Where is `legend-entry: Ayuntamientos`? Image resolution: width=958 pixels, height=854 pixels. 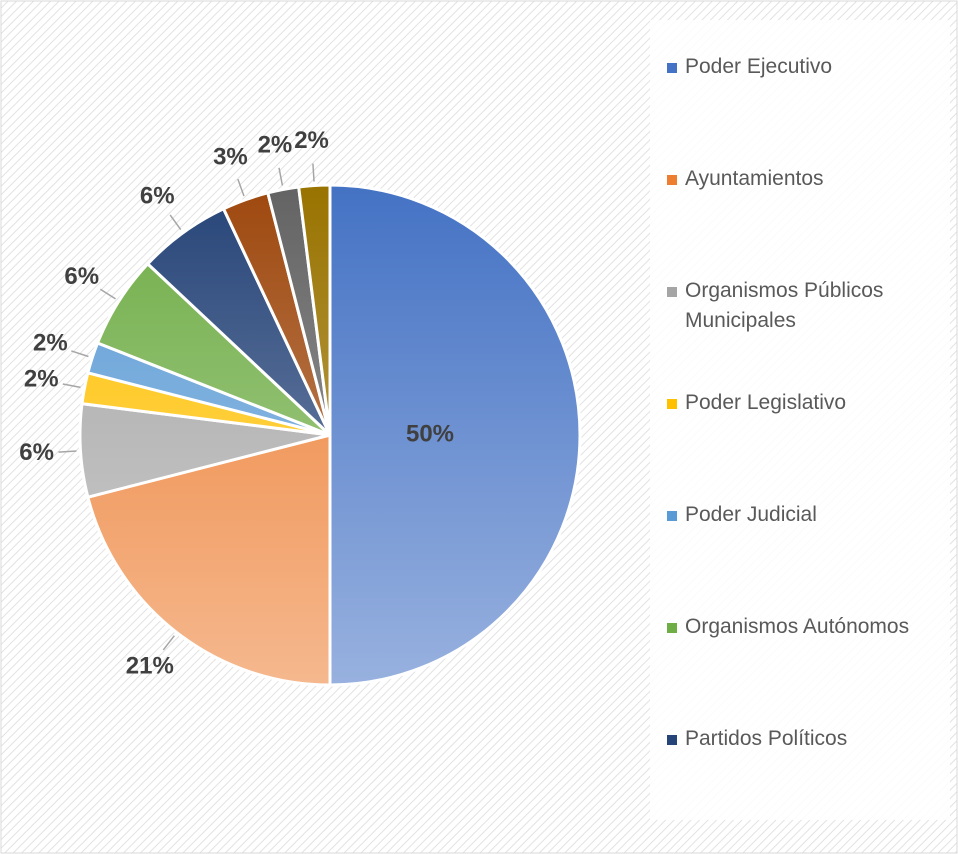 legend-entry: Ayuntamientos is located at coordinates (811, 179).